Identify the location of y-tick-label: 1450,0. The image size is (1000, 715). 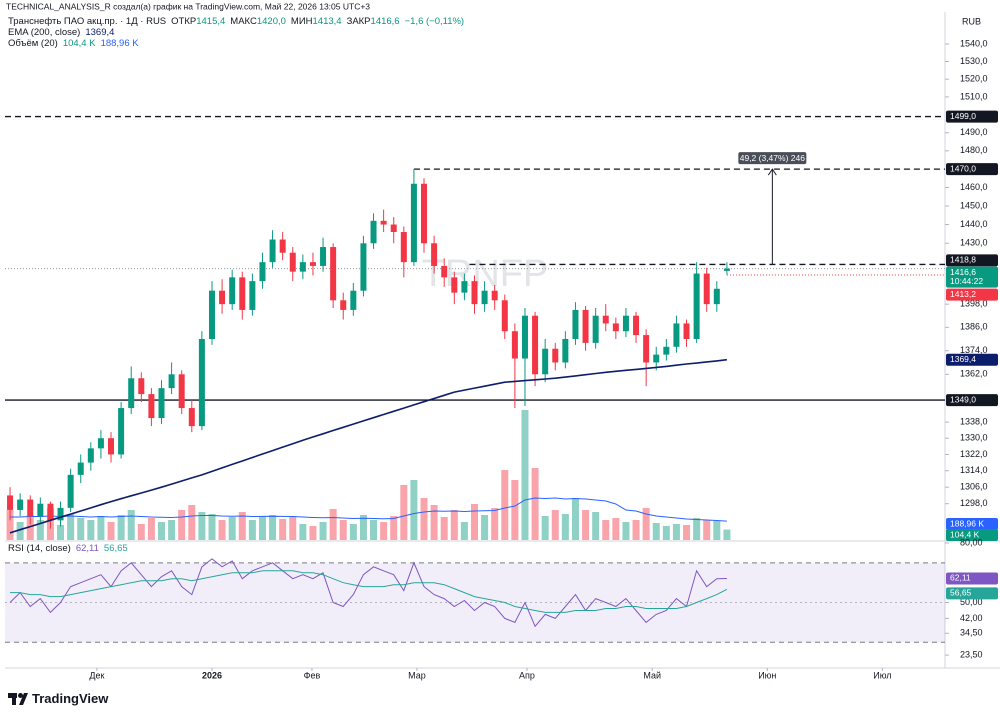
(974, 205).